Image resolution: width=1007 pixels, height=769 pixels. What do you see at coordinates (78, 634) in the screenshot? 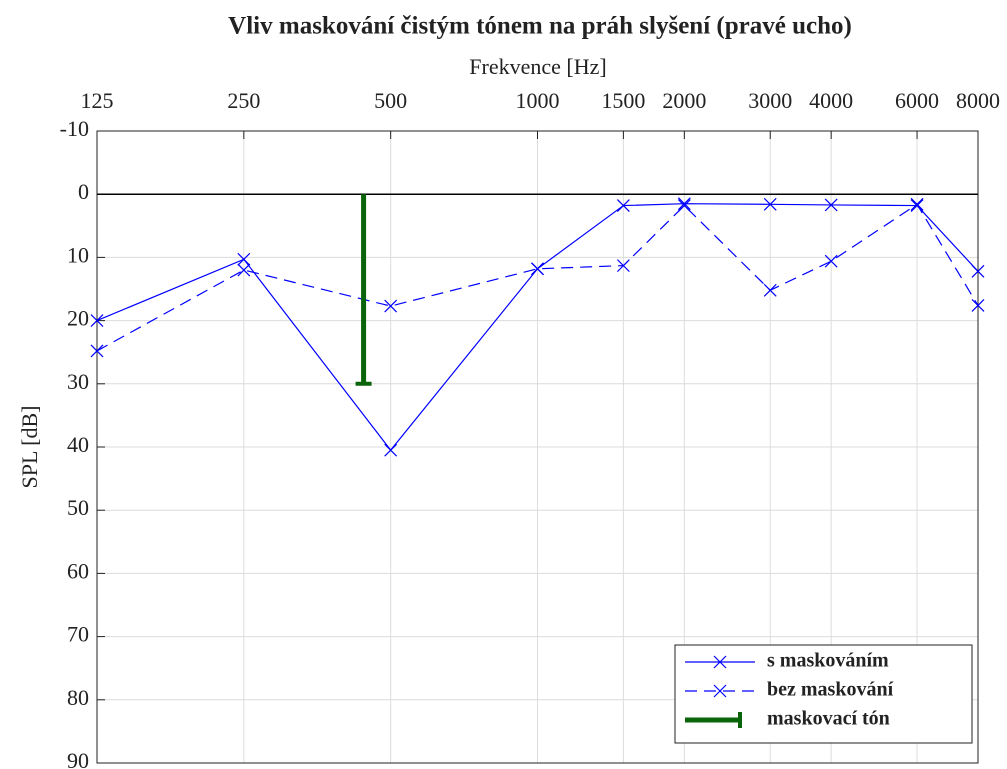
I see `y-tick-label: 70` at bounding box center [78, 634].